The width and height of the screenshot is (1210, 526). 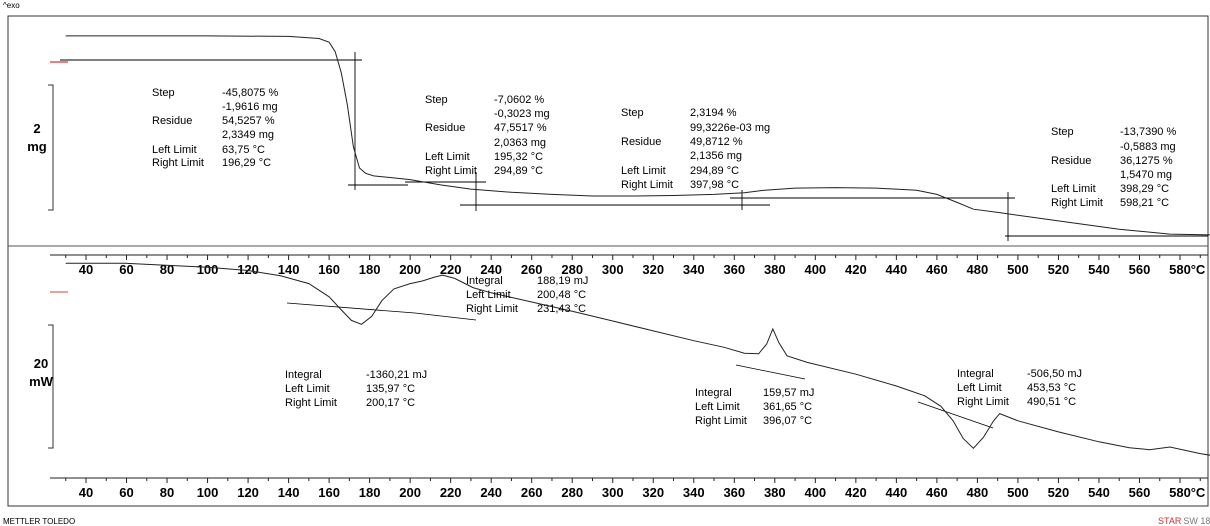 I want to click on annotation-value: 36,1275 %, so click(x=1146, y=161).